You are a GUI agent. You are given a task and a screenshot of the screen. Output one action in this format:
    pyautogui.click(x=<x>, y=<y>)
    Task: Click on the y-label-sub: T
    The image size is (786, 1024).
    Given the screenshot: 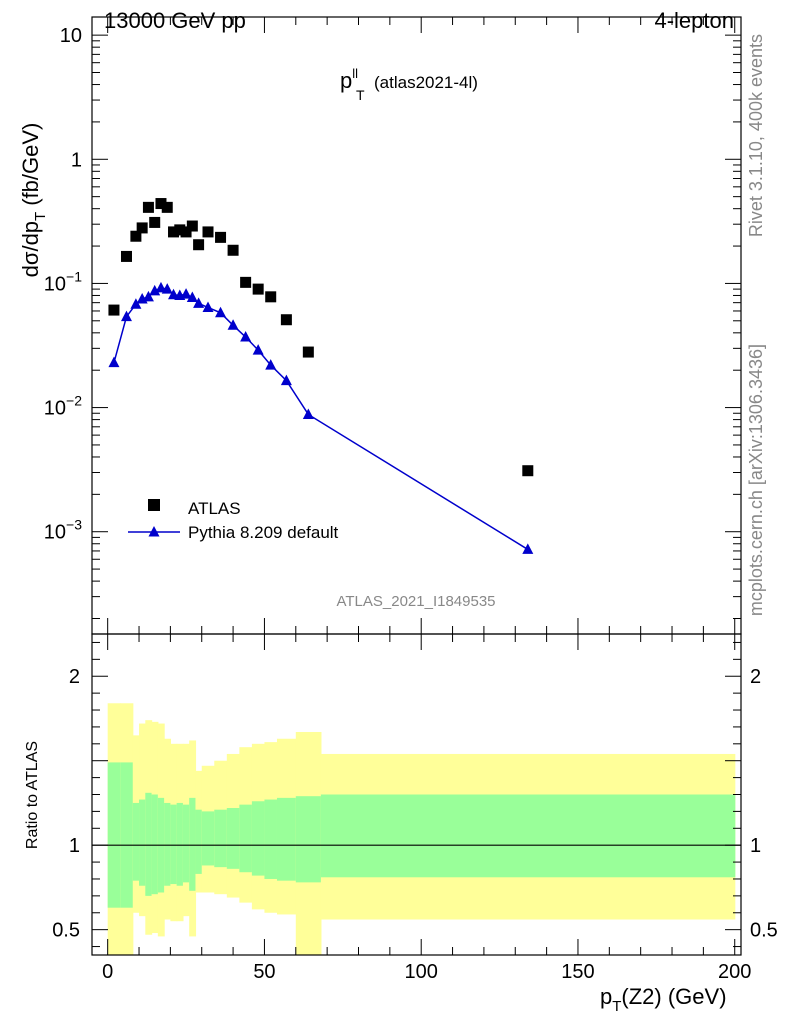 What is the action you would take?
    pyautogui.click(x=40, y=216)
    